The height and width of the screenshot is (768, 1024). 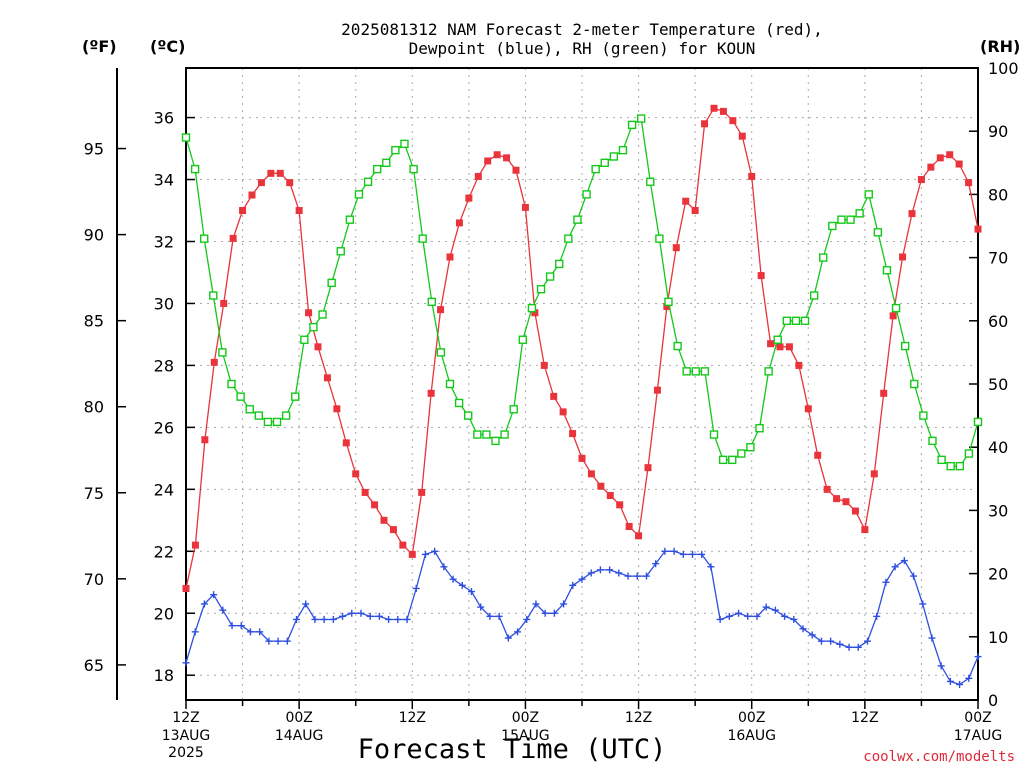 I want to click on fahrenheit-unit-label: (ºF), so click(x=99, y=46).